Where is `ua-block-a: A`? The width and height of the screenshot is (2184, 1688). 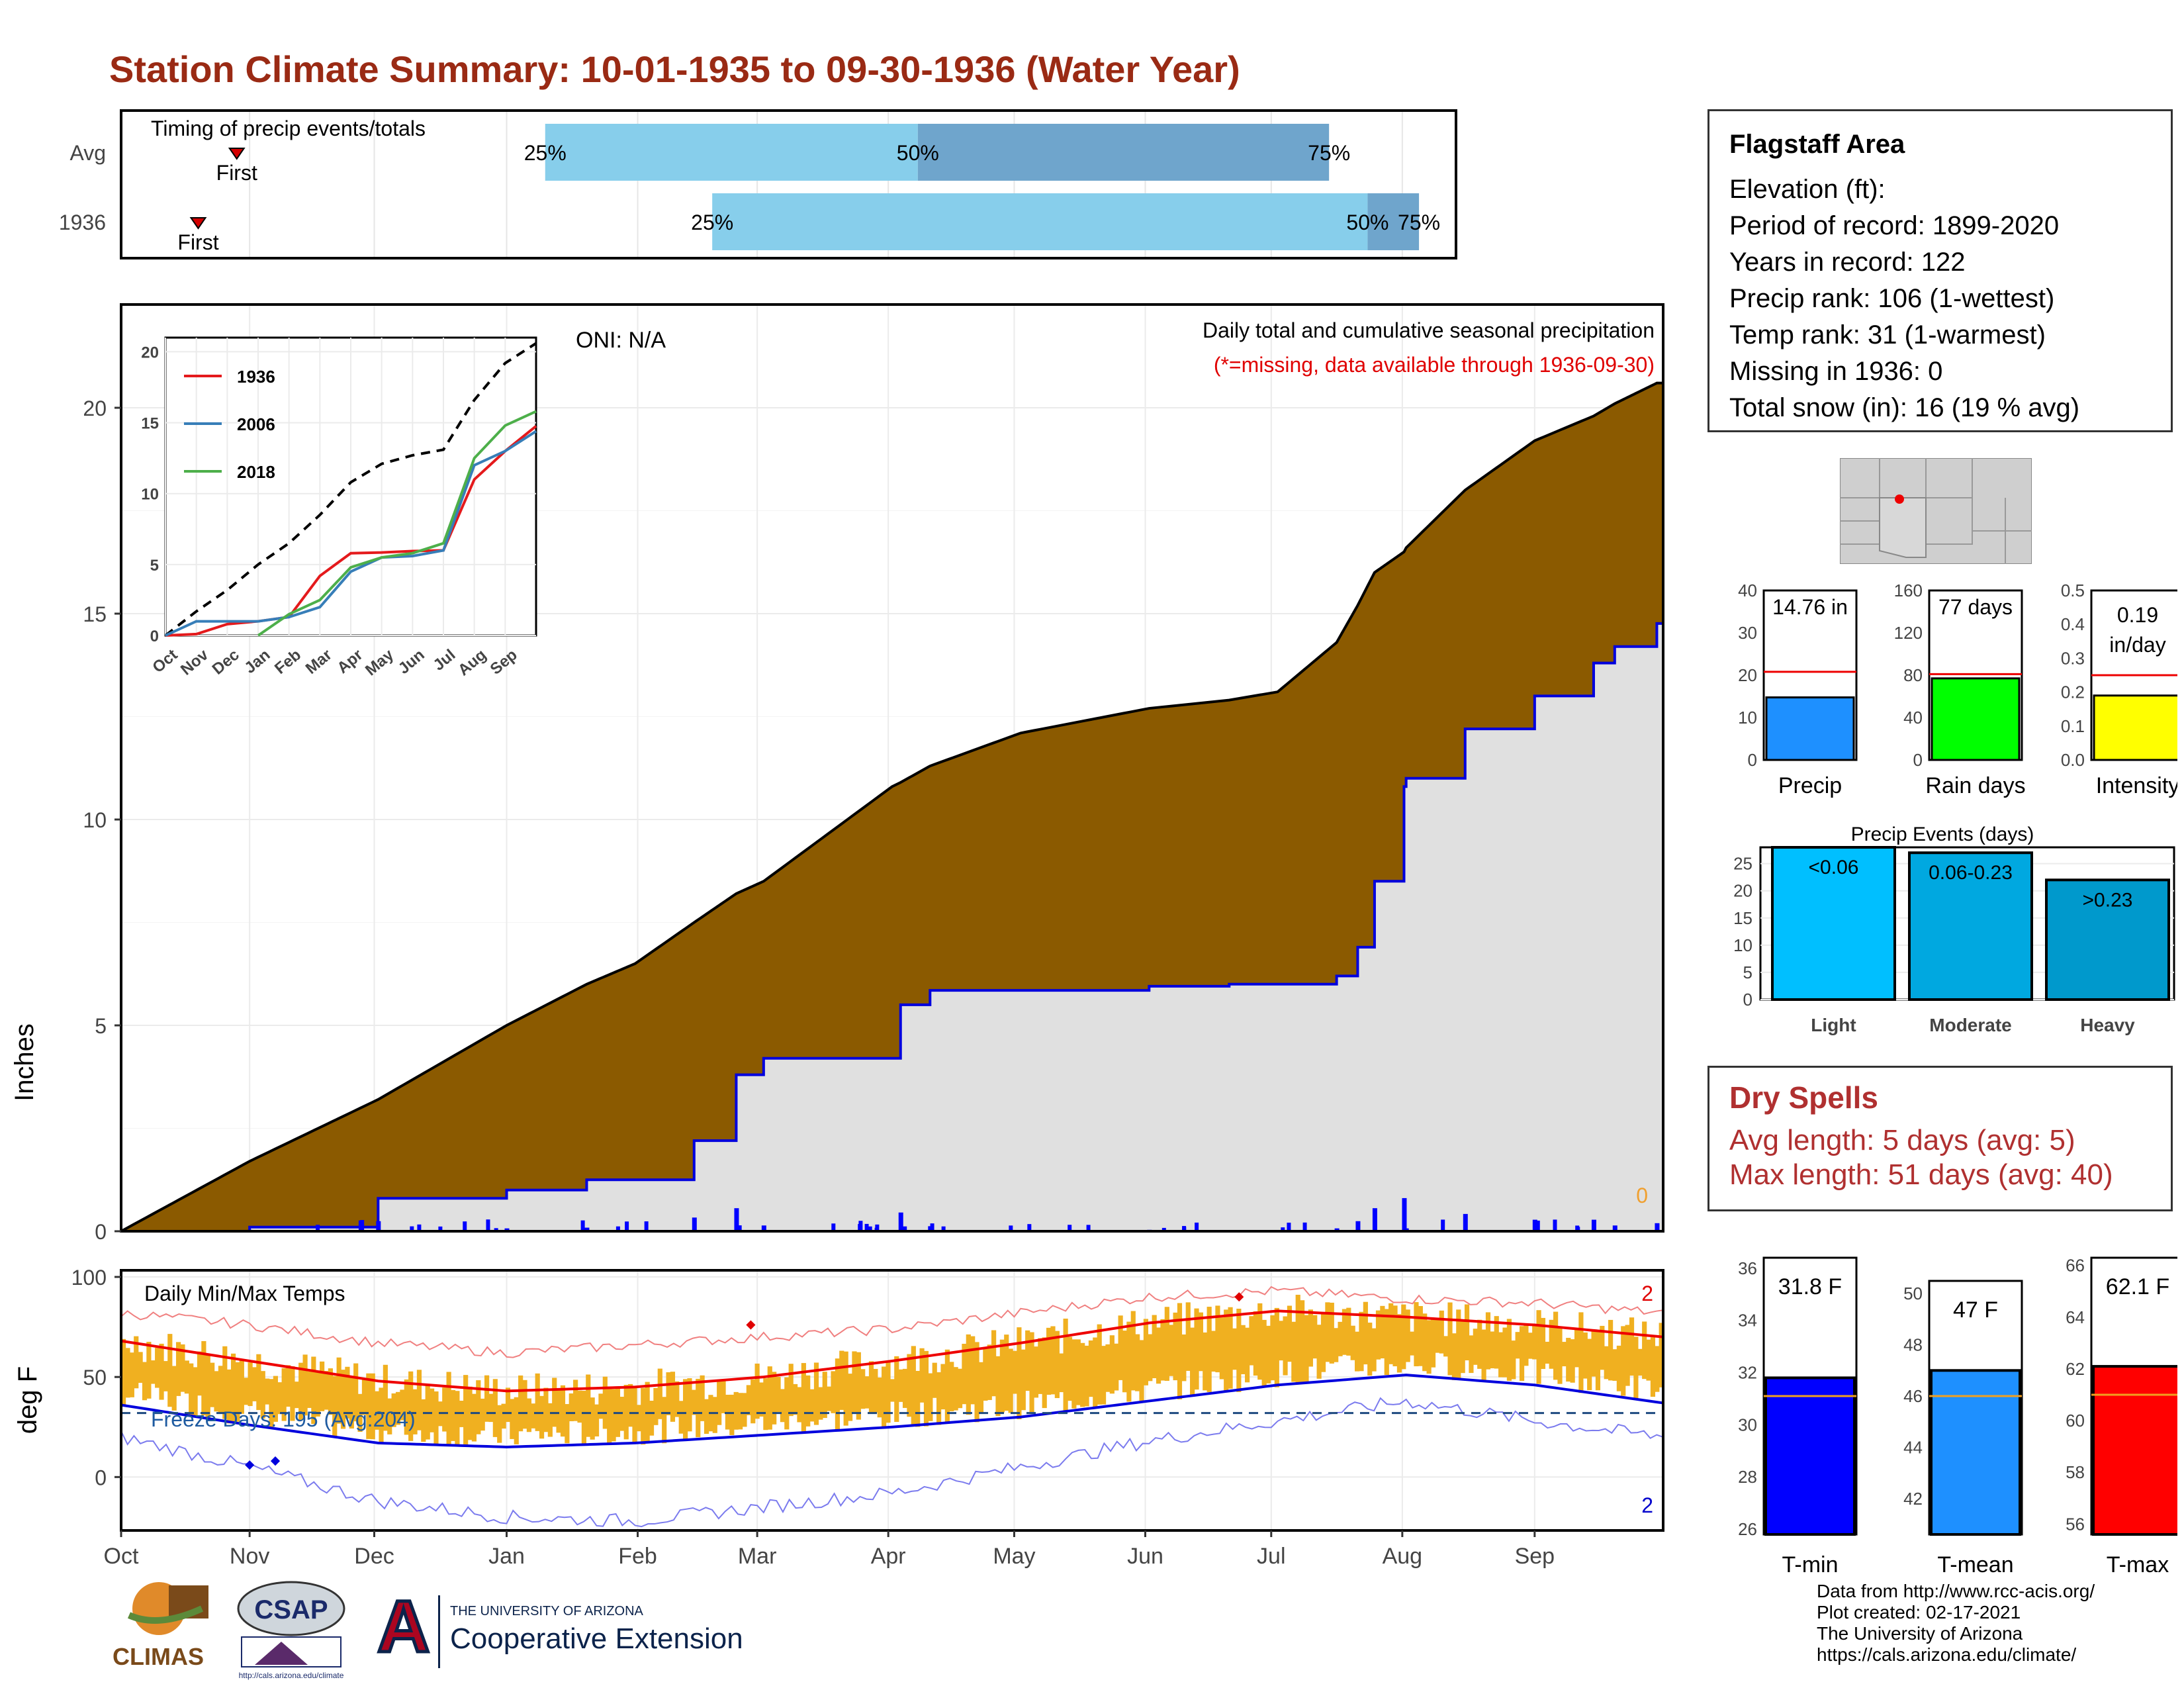
ua-block-a: A is located at coordinates (403, 1626).